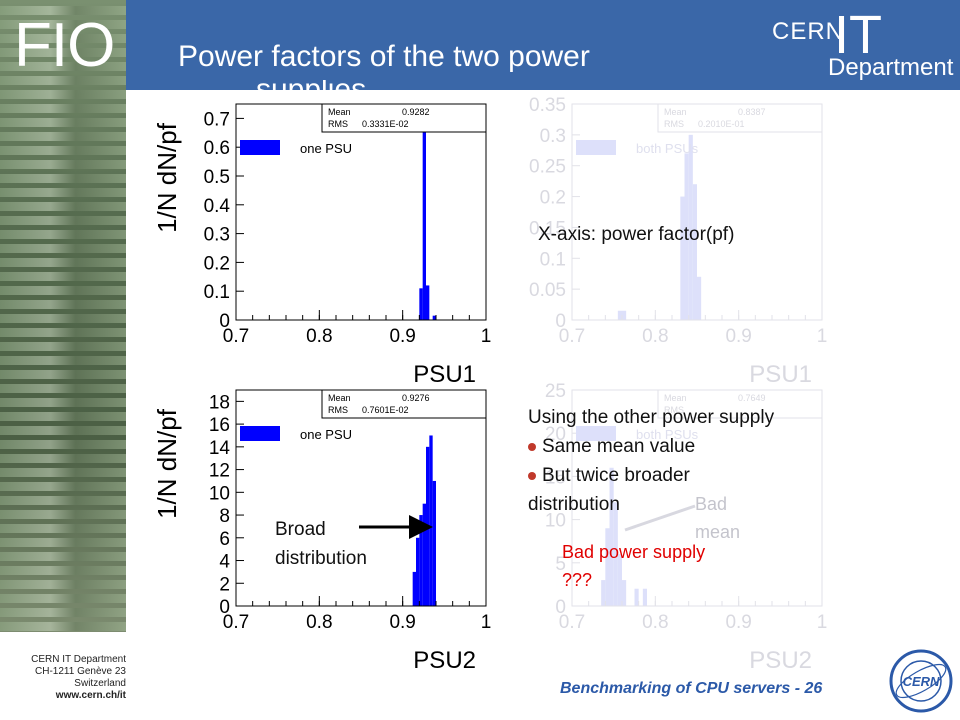 The image size is (960, 720). What do you see at coordinates (220, 448) in the screenshot?
I see `y-tick-label: 14` at bounding box center [220, 448].